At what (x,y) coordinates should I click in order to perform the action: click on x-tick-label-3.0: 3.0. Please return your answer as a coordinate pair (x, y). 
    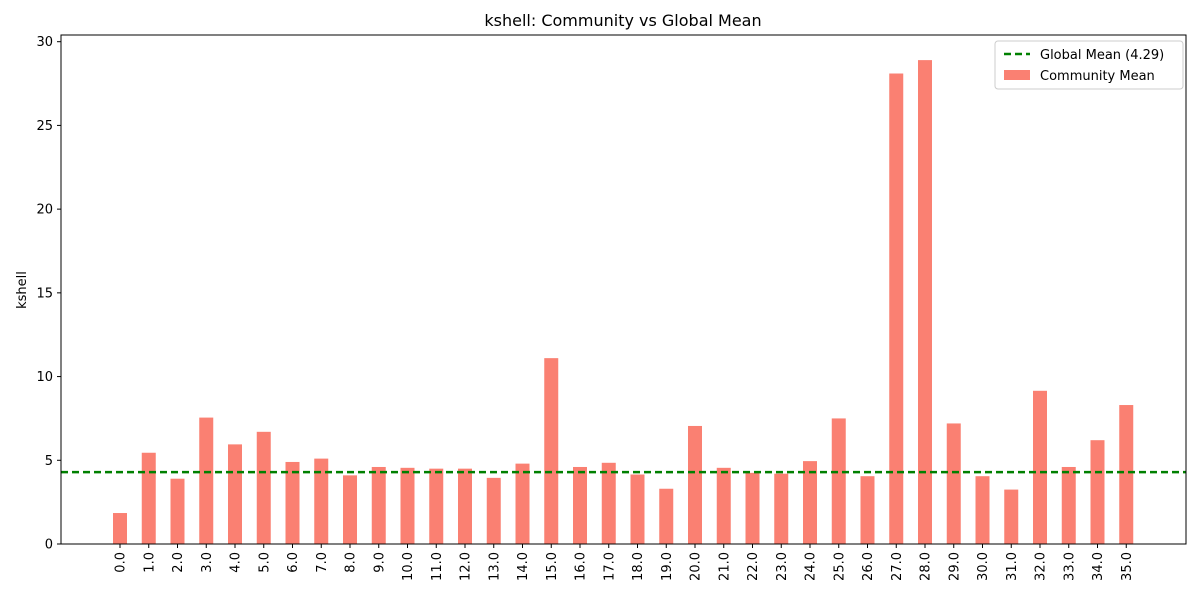
    Looking at the image, I should click on (207, 562).